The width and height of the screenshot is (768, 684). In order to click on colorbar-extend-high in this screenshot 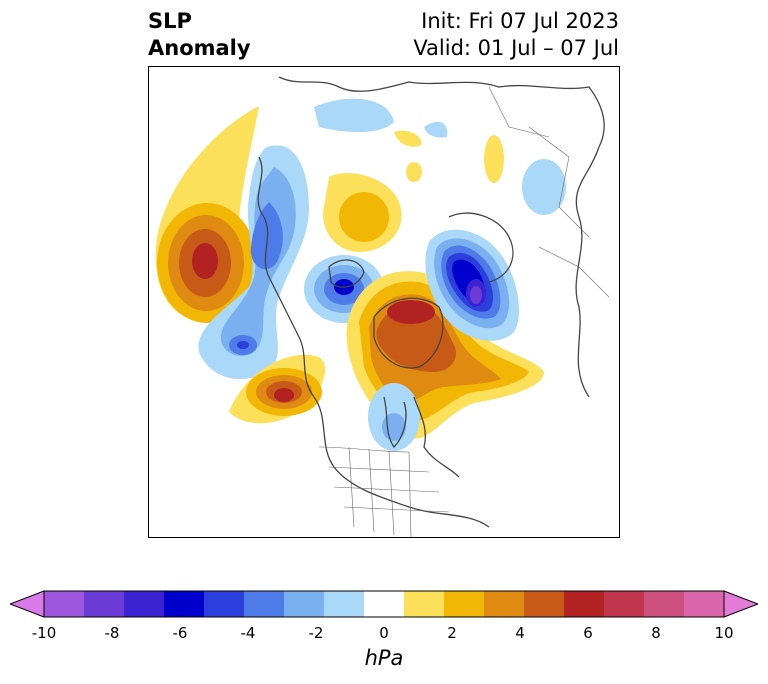, I will do `click(740, 604)`.